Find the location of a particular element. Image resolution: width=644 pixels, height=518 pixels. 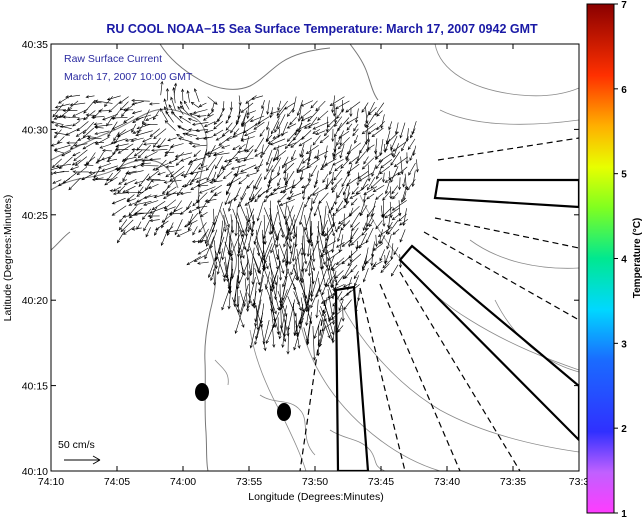

colorbar-tick-label: 3 is located at coordinates (624, 344).